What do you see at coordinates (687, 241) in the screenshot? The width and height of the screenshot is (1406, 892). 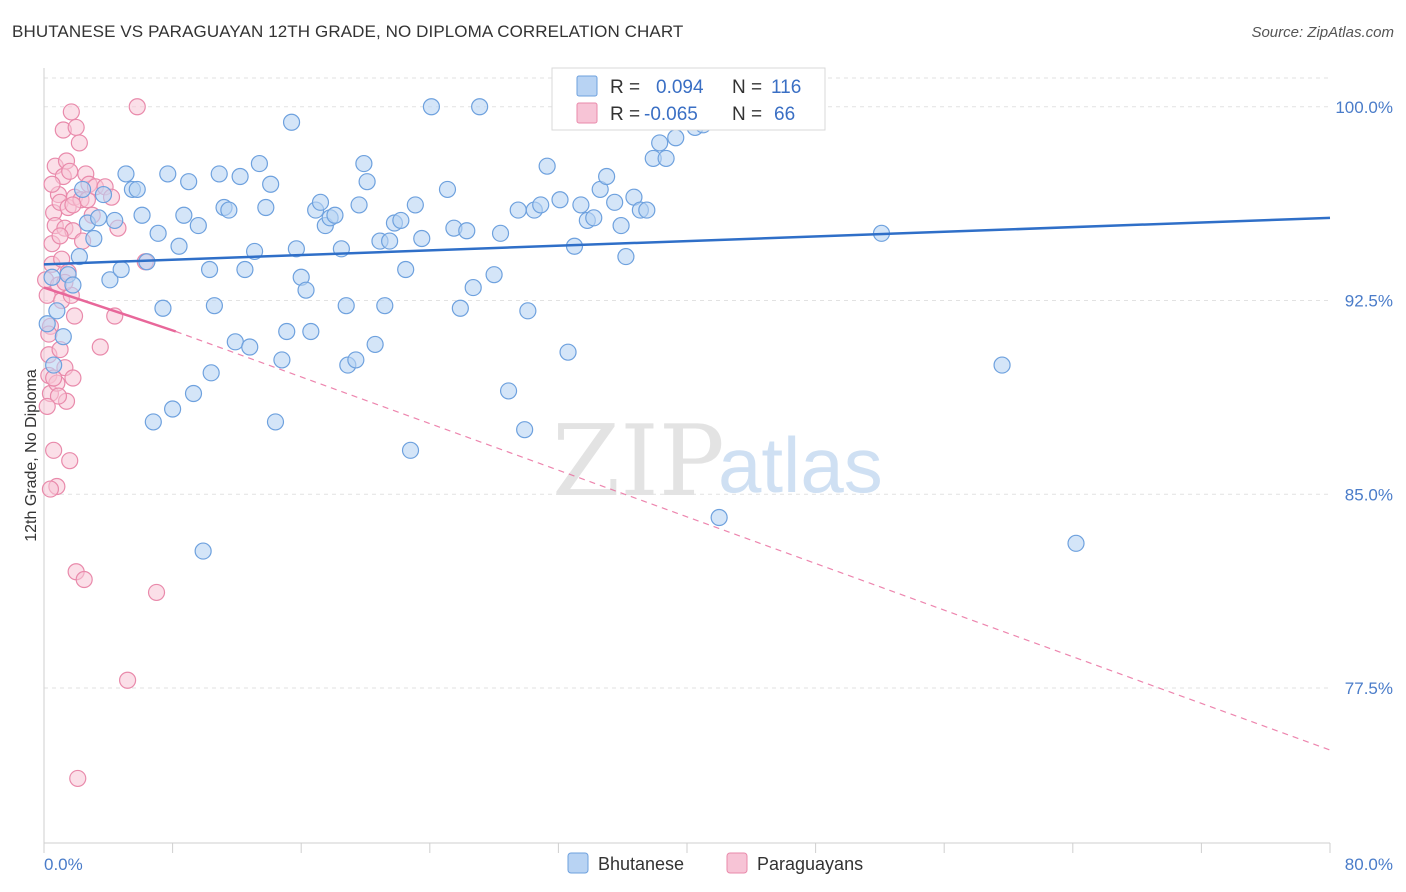 I see `bhutanese-trend-line` at bounding box center [687, 241].